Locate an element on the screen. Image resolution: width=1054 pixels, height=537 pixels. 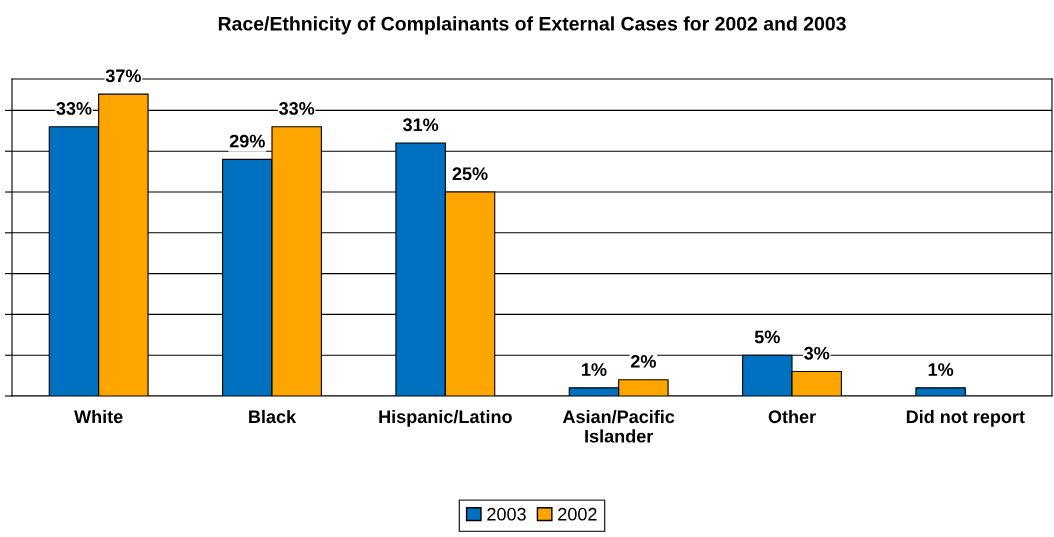
data-label: 3% is located at coordinates (817, 353).